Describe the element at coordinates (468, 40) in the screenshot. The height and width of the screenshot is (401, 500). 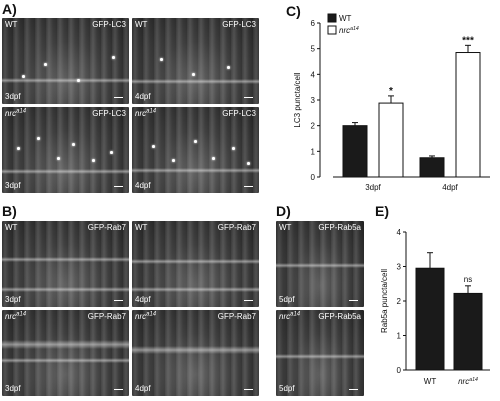
I see `significance-marker: ***` at that location.